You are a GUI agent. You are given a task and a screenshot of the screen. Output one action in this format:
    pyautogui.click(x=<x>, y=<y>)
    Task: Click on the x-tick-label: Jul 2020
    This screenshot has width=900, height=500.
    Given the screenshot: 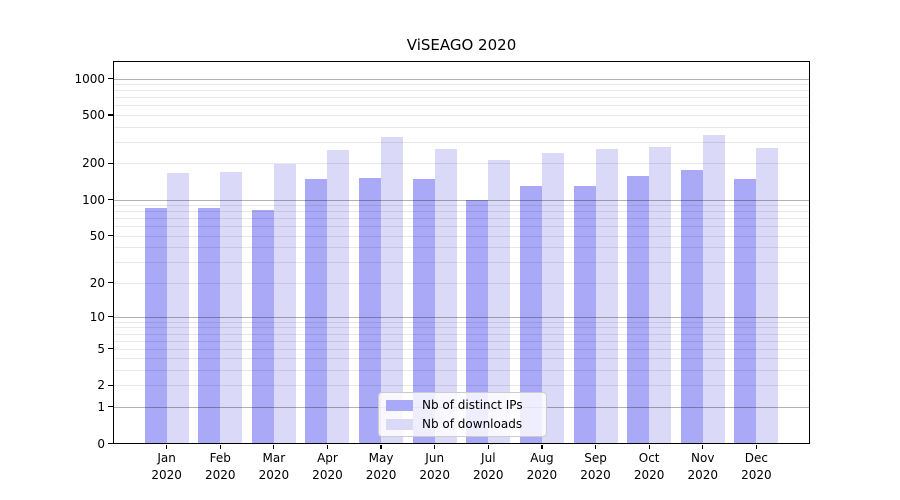 What is the action you would take?
    pyautogui.click(x=488, y=467)
    